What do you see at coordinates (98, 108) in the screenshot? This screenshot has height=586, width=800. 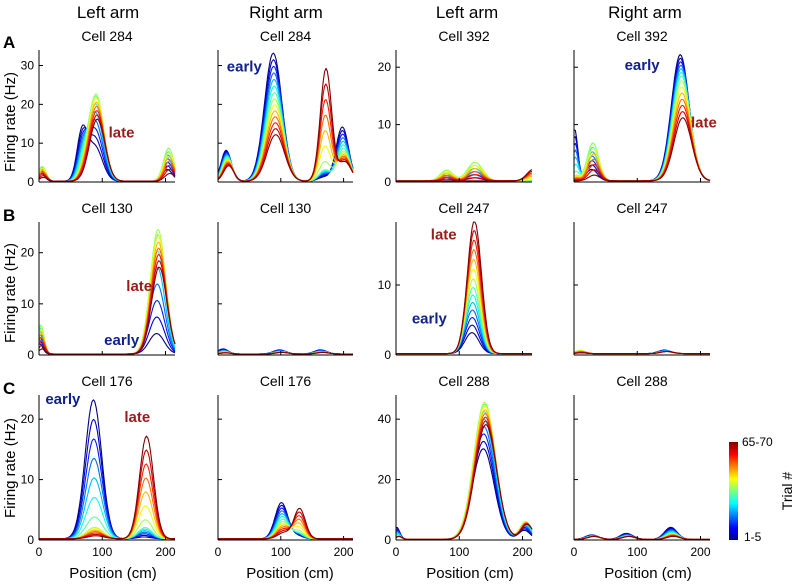 I see `panel-a-1: Cell 284 0 10 20 30 late` at bounding box center [98, 108].